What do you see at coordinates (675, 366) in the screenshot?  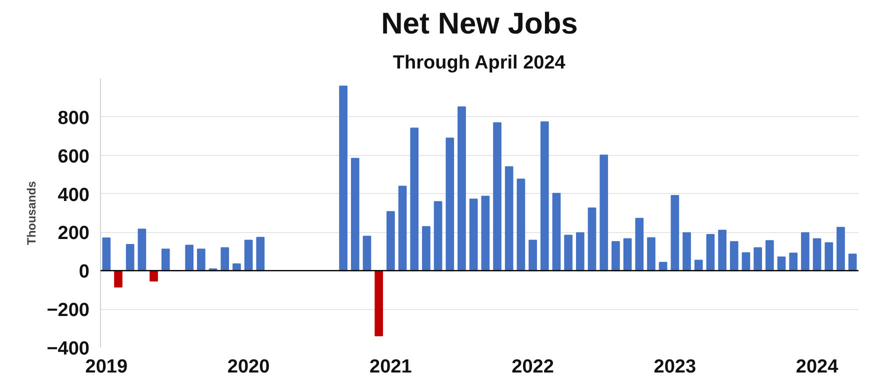 I see `x-tick-label: 2023` at bounding box center [675, 366].